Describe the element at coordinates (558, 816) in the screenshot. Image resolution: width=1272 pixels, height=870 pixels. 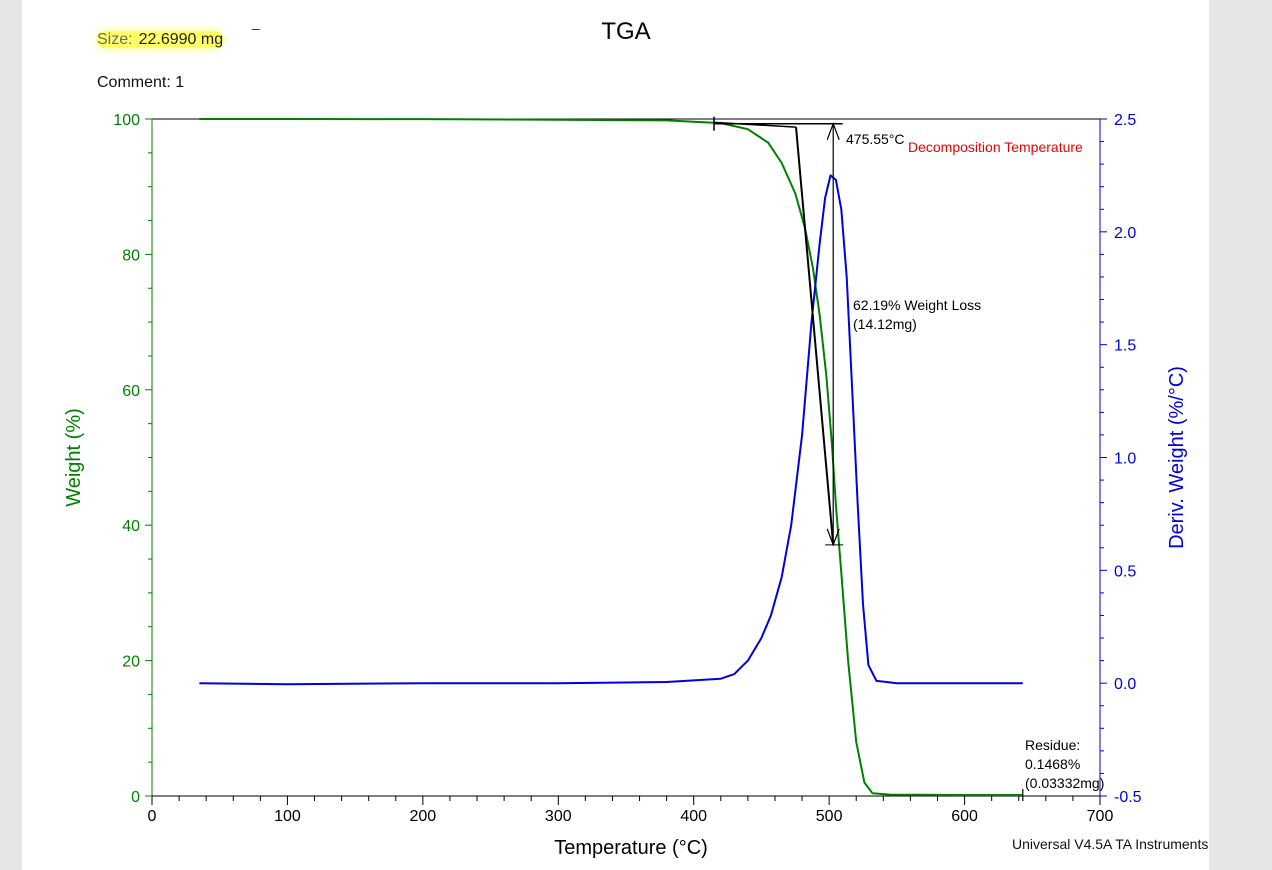
I see `x-tick-label: 300` at that location.